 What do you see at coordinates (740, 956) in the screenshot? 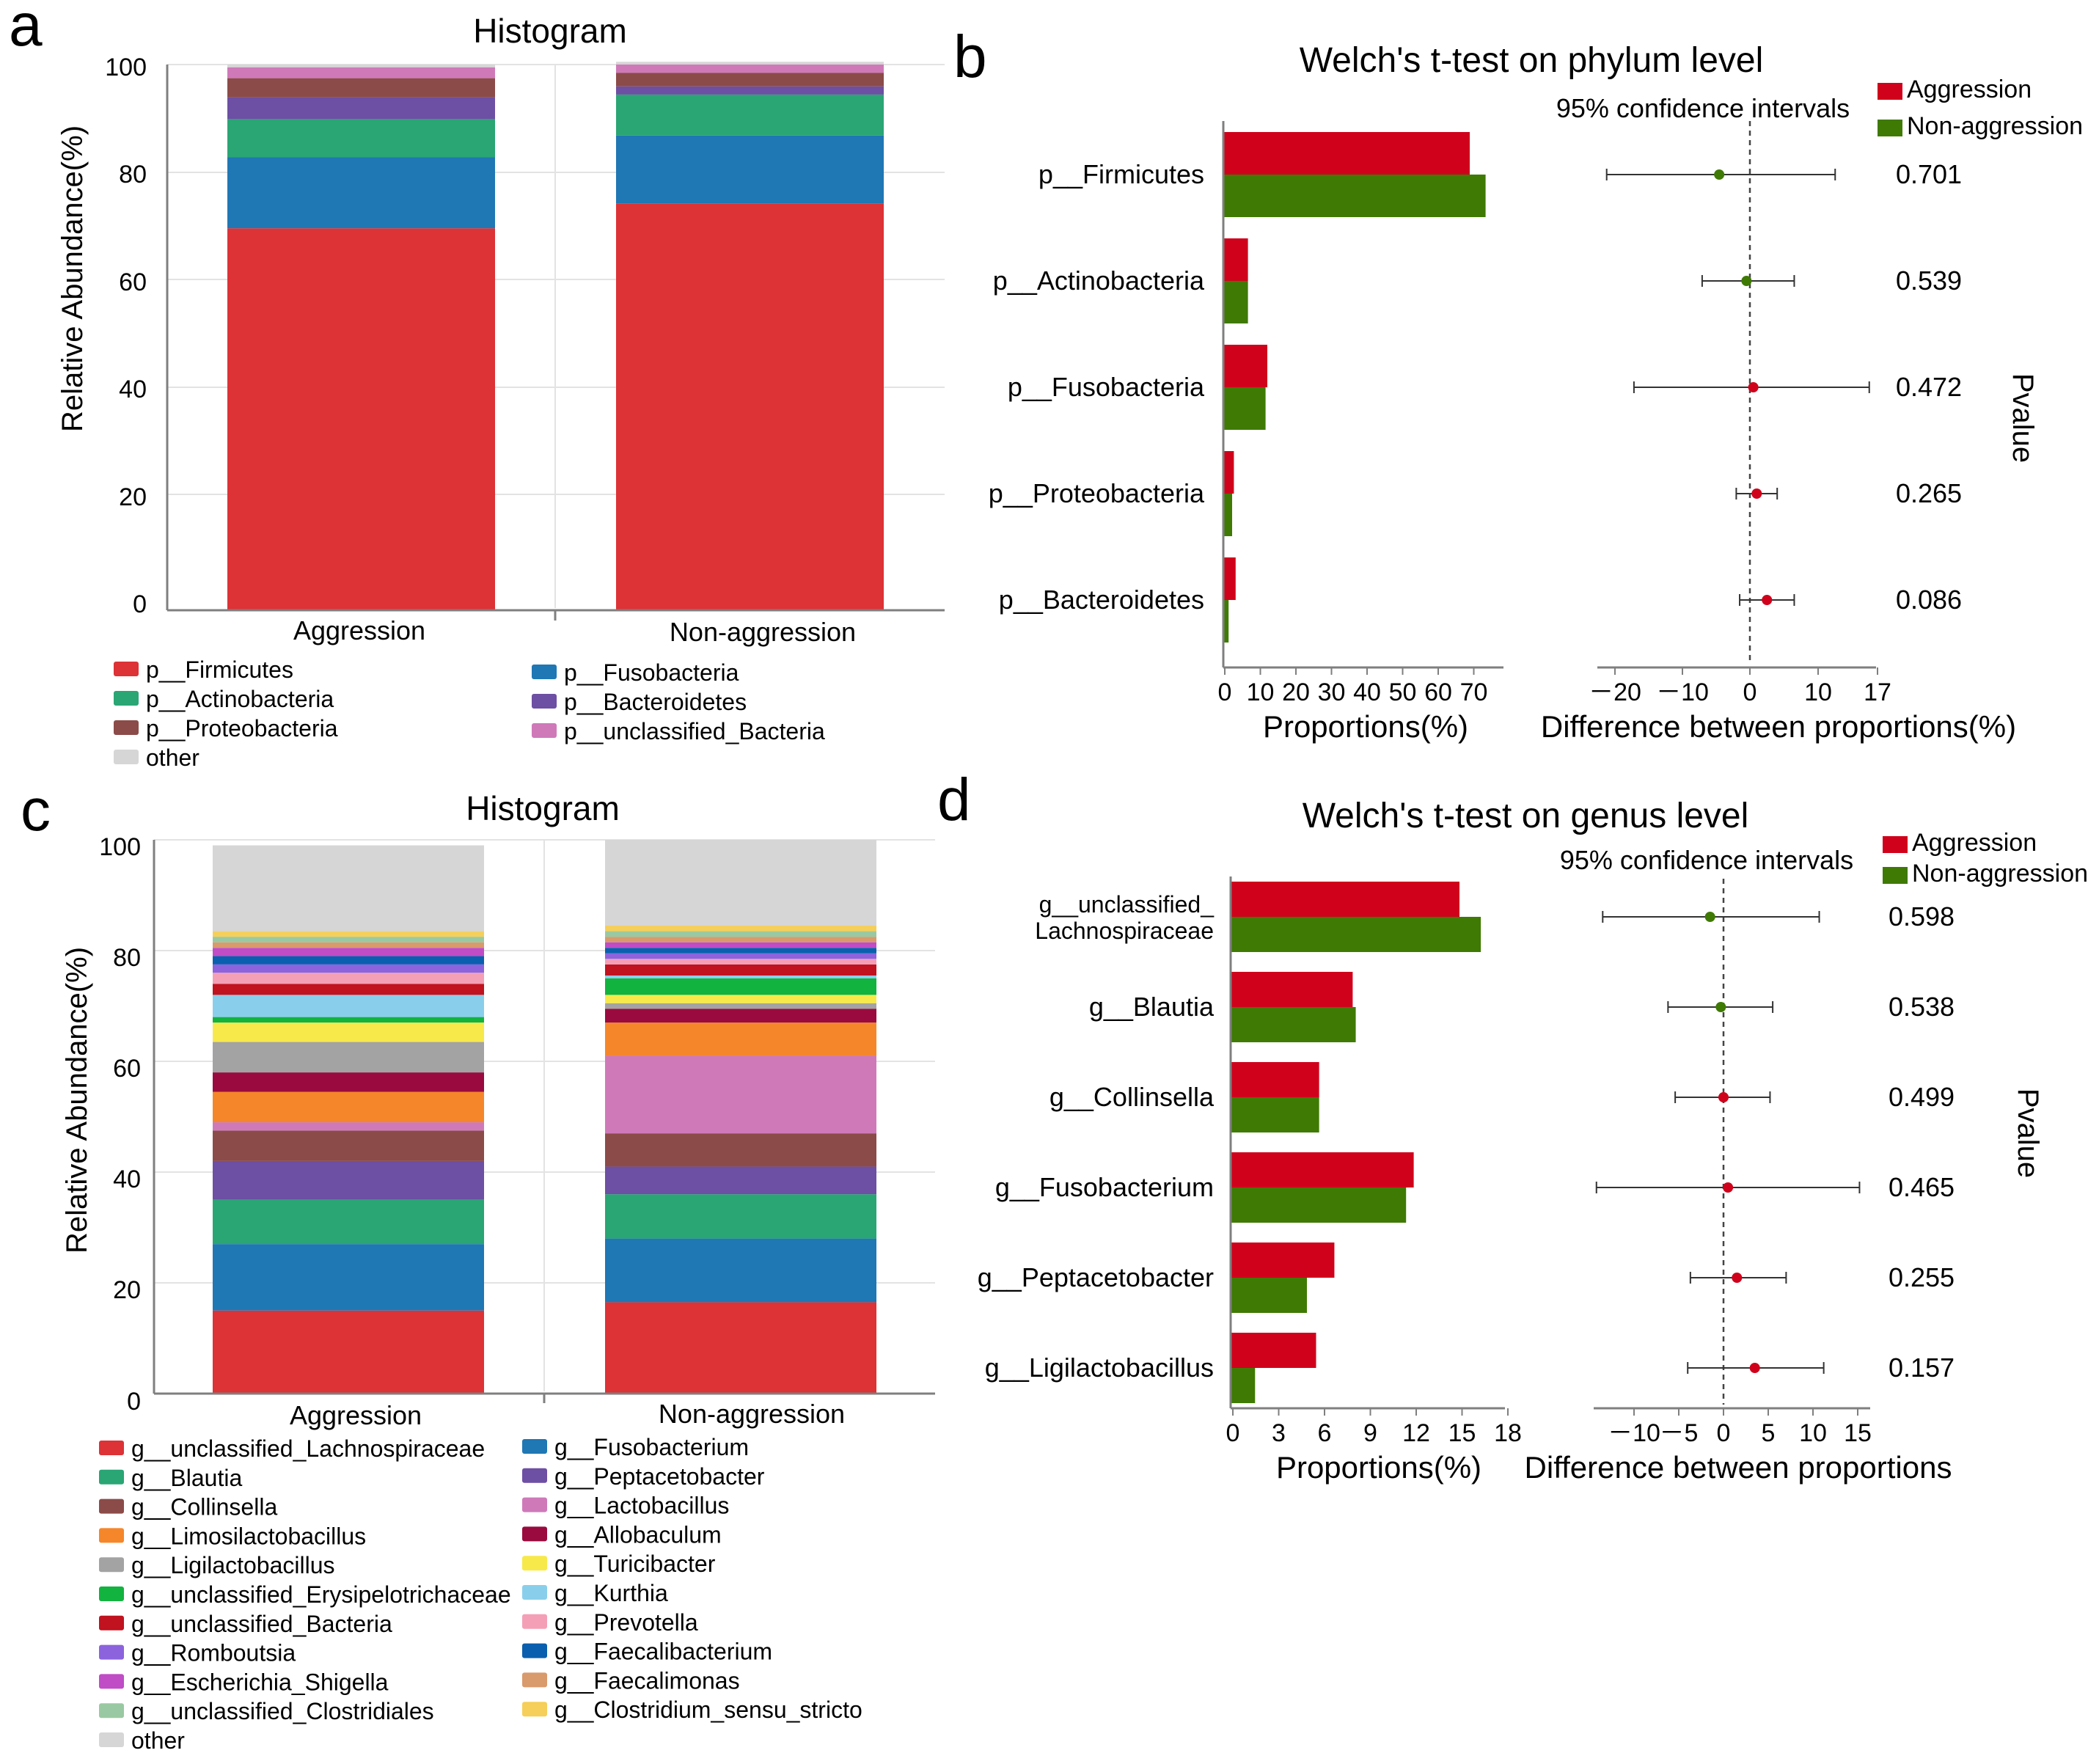
I see `stack-segment-g-romboutsia` at bounding box center [740, 956].